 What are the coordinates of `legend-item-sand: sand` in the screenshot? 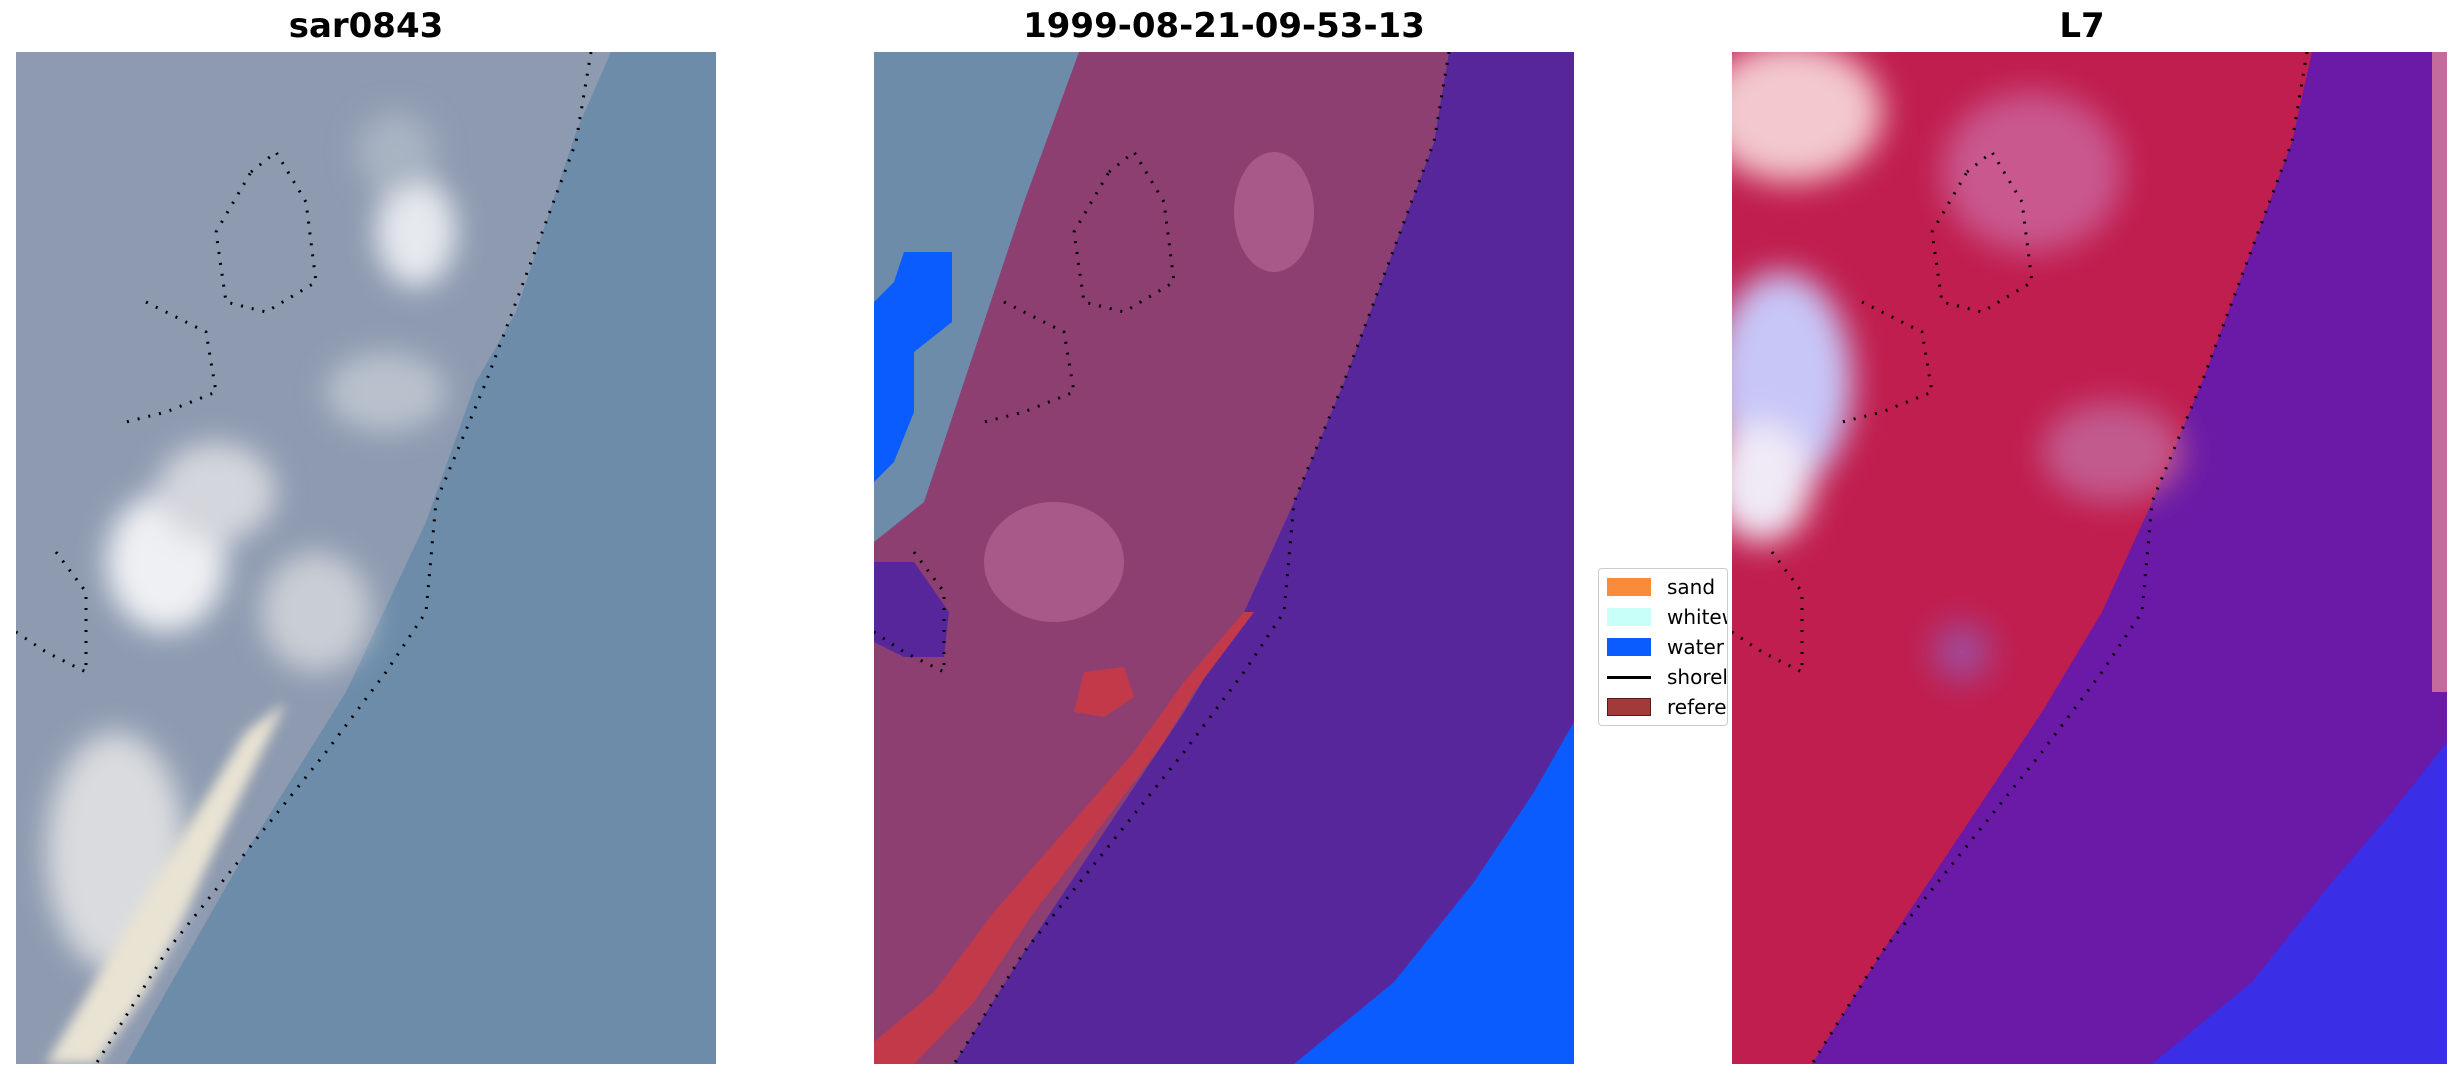 It's located at (1661, 587).